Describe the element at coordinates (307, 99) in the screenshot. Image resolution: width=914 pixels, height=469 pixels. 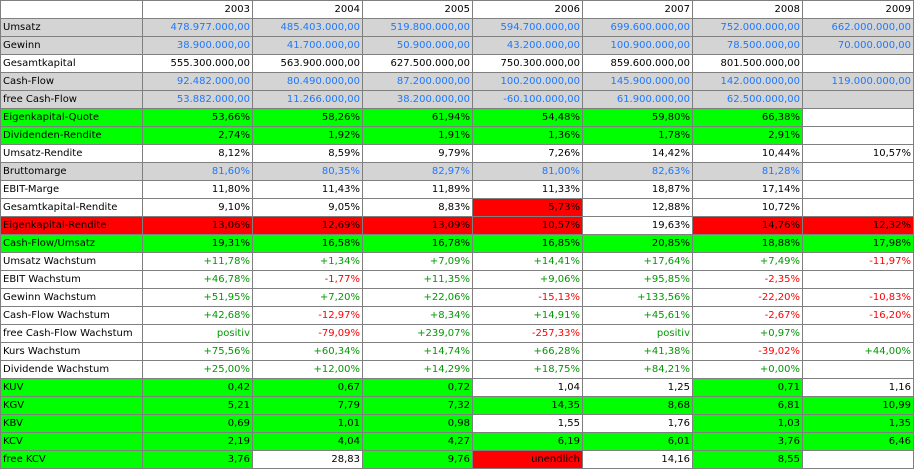
I see `value-cell: 11.266.000,00` at that location.